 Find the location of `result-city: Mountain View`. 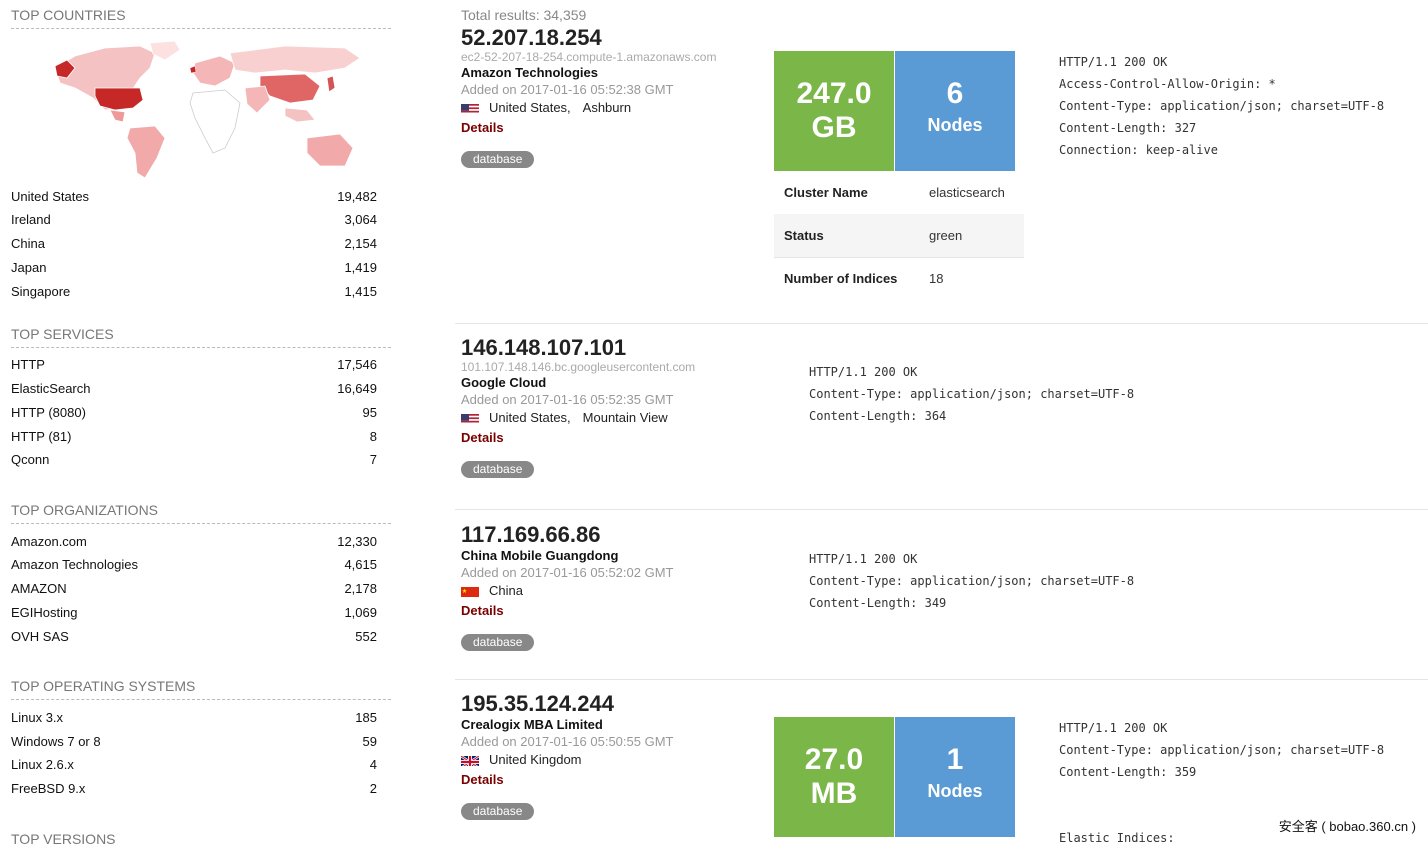

result-city: Mountain View is located at coordinates (625, 417).